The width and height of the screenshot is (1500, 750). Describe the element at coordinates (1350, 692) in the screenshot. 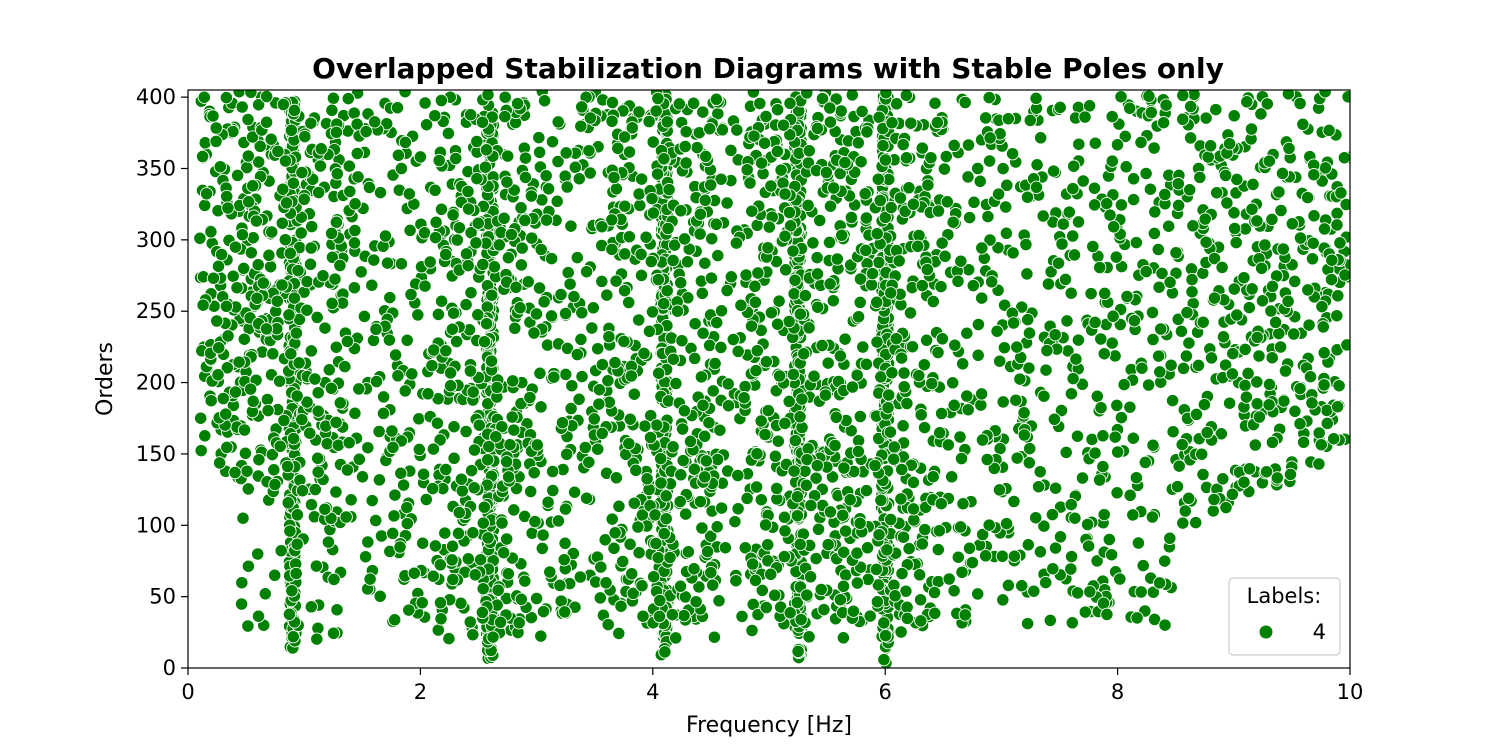

I see `x-tick-label: 10` at that location.